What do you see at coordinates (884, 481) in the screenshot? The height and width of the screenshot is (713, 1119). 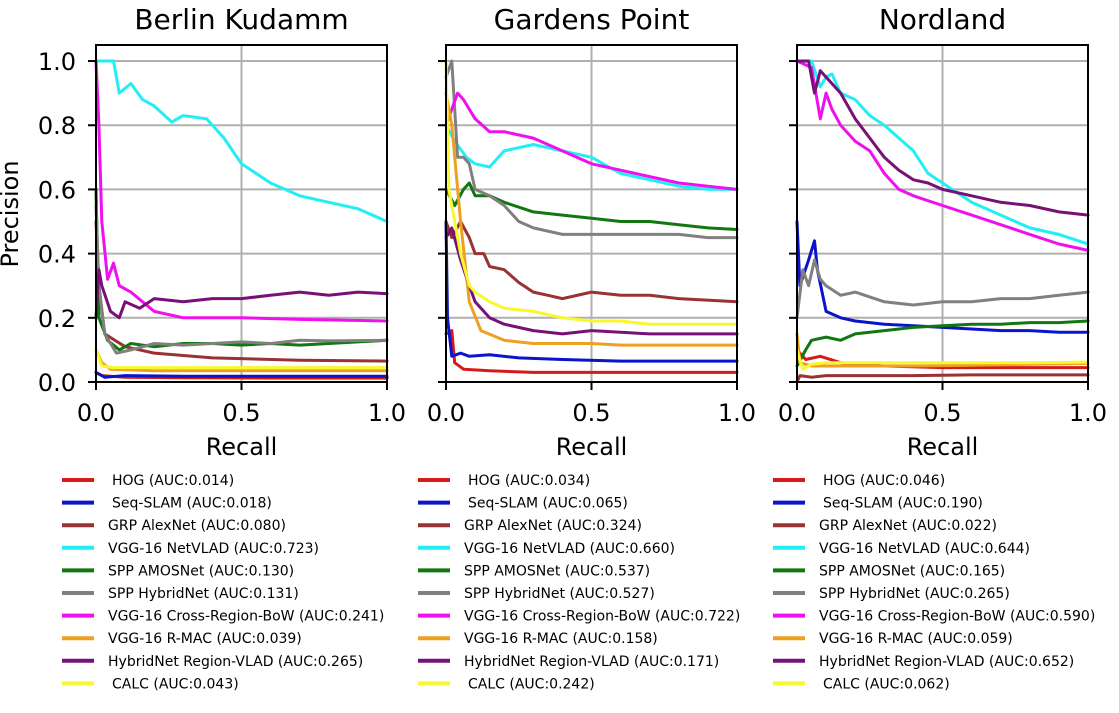 I see `legend-label: HOG (AUC:0.046)` at bounding box center [884, 481].